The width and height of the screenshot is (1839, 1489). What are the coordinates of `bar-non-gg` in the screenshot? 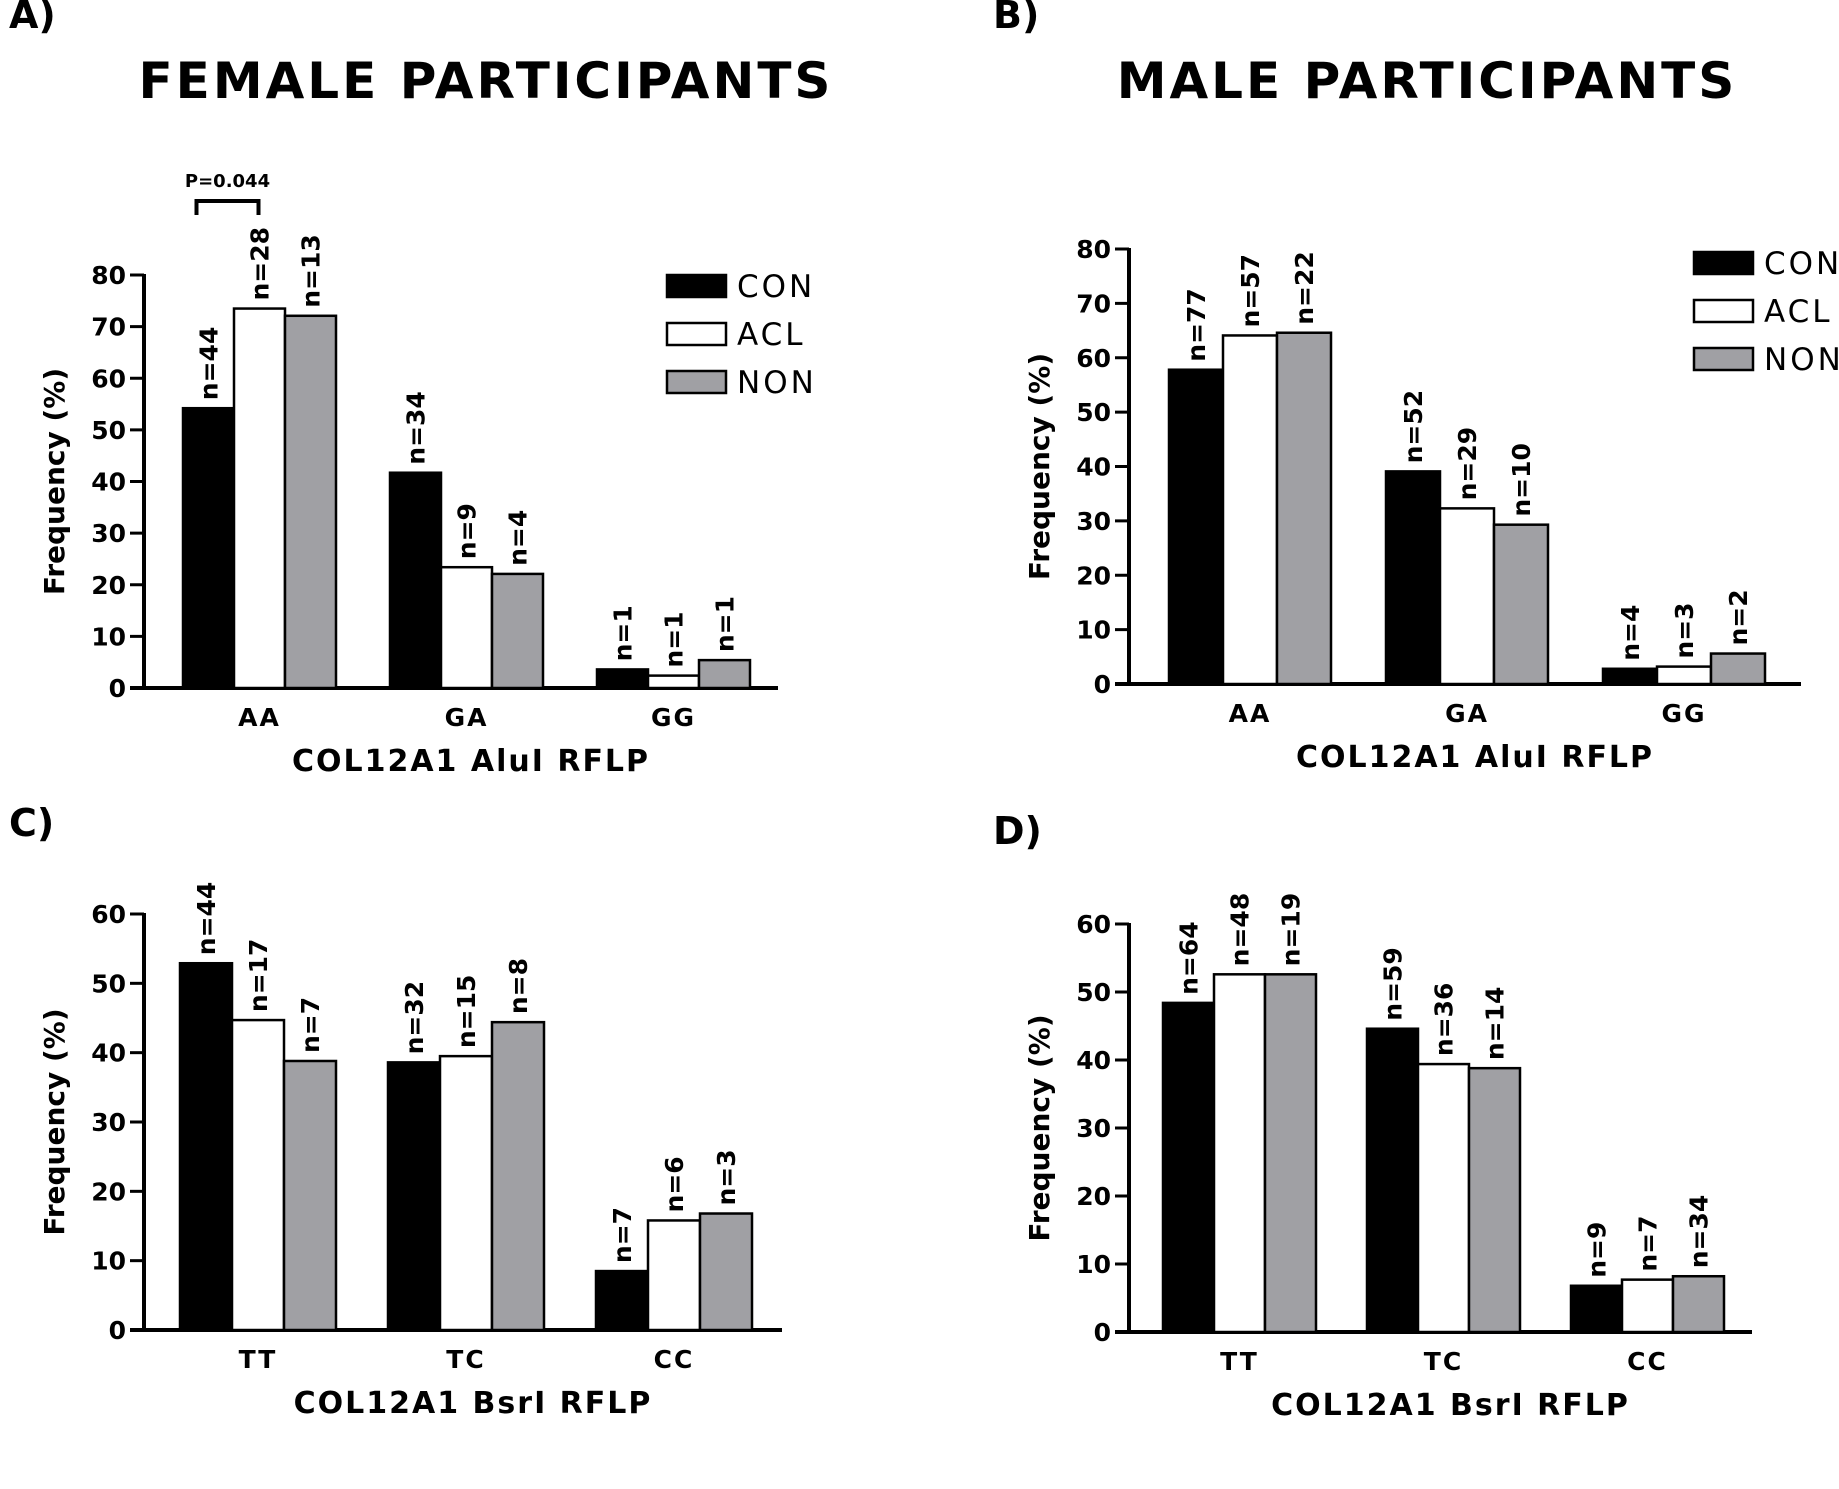 It's located at (1738, 669).